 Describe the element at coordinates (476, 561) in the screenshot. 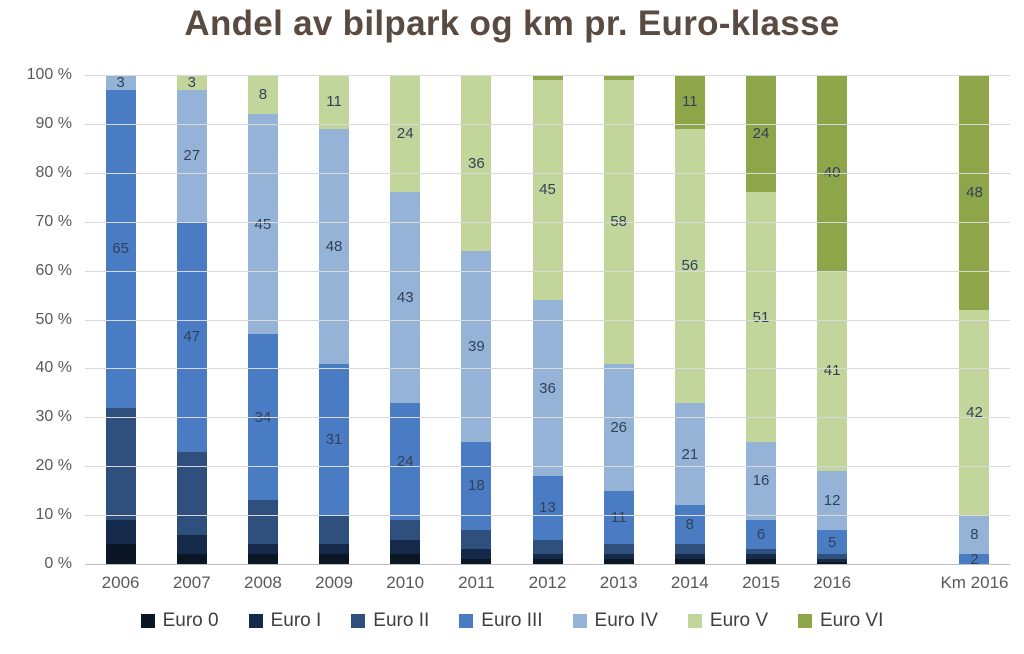

I see `segment-euro-0-2011` at that location.